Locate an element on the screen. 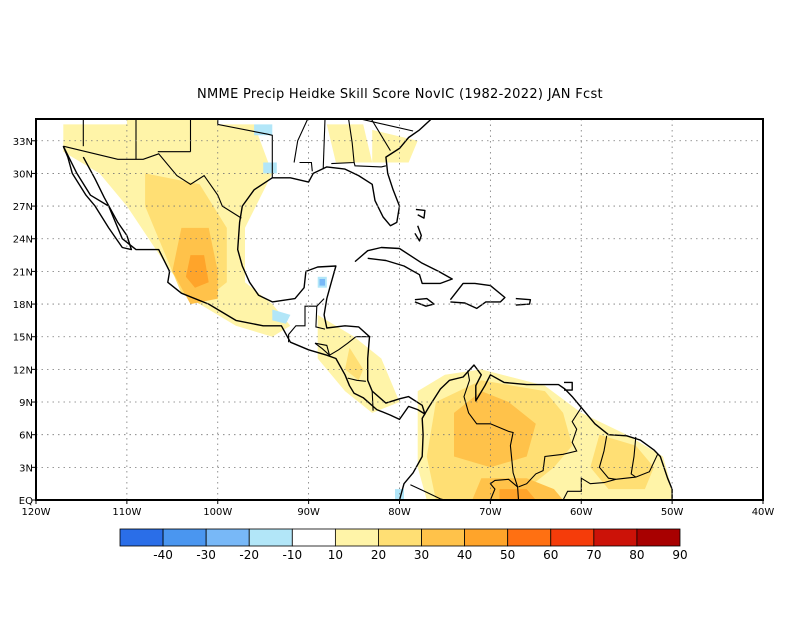  y-tick-label: 18N is located at coordinates (23, 305).